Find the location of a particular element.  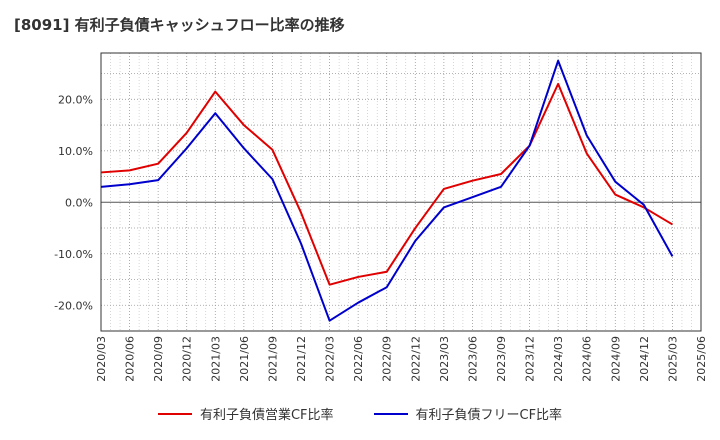

x-tick-label: 2024/09 is located at coordinates (615, 359).